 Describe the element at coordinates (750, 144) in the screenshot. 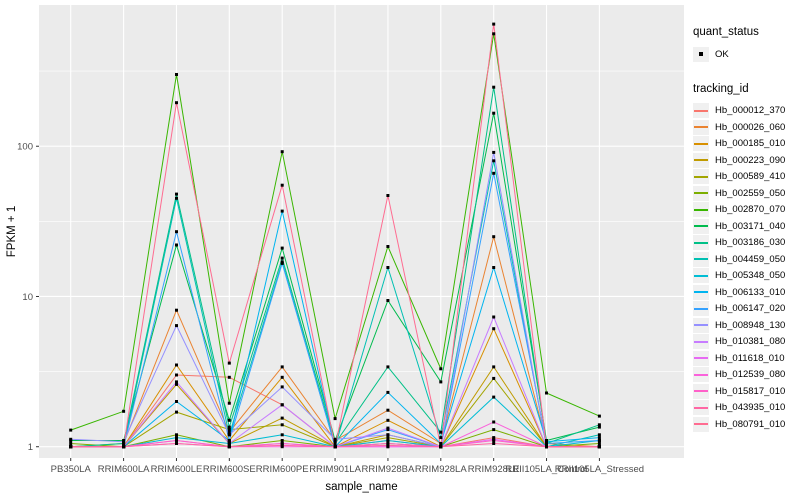

I see `legend-label: Hb_000185_010` at that location.